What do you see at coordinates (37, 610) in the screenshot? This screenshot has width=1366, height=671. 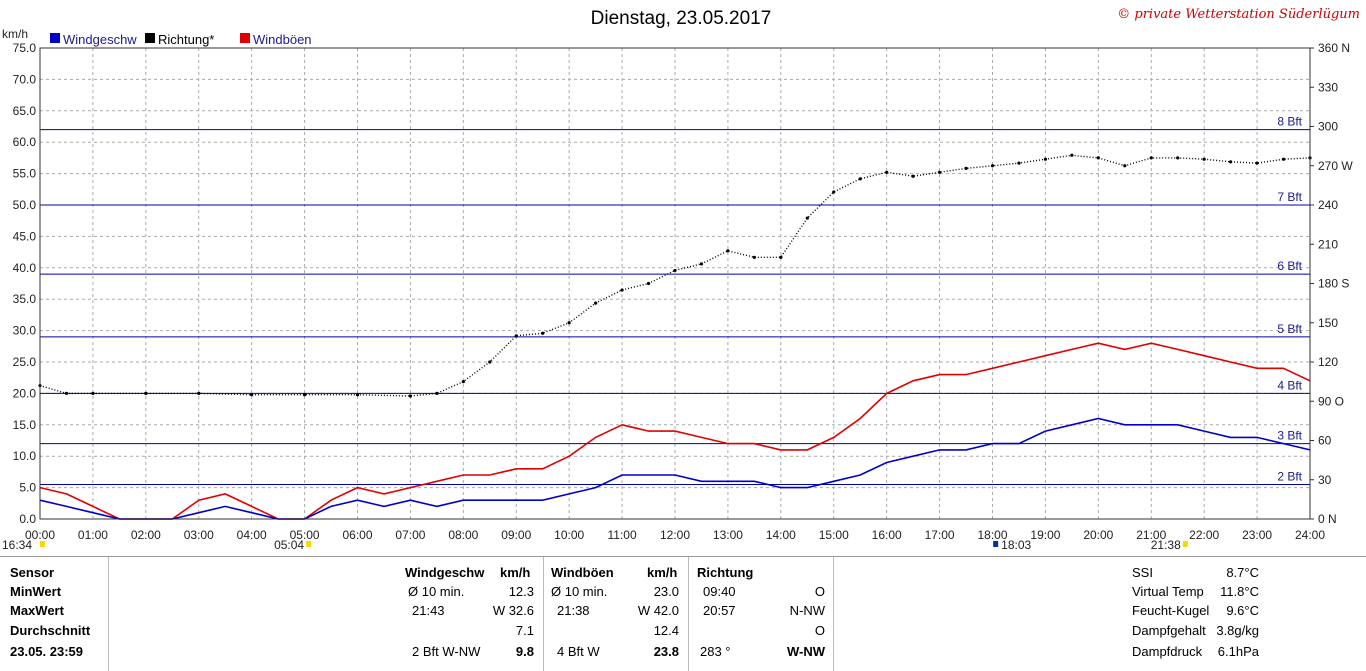 I see `max-label: MaxWert` at bounding box center [37, 610].